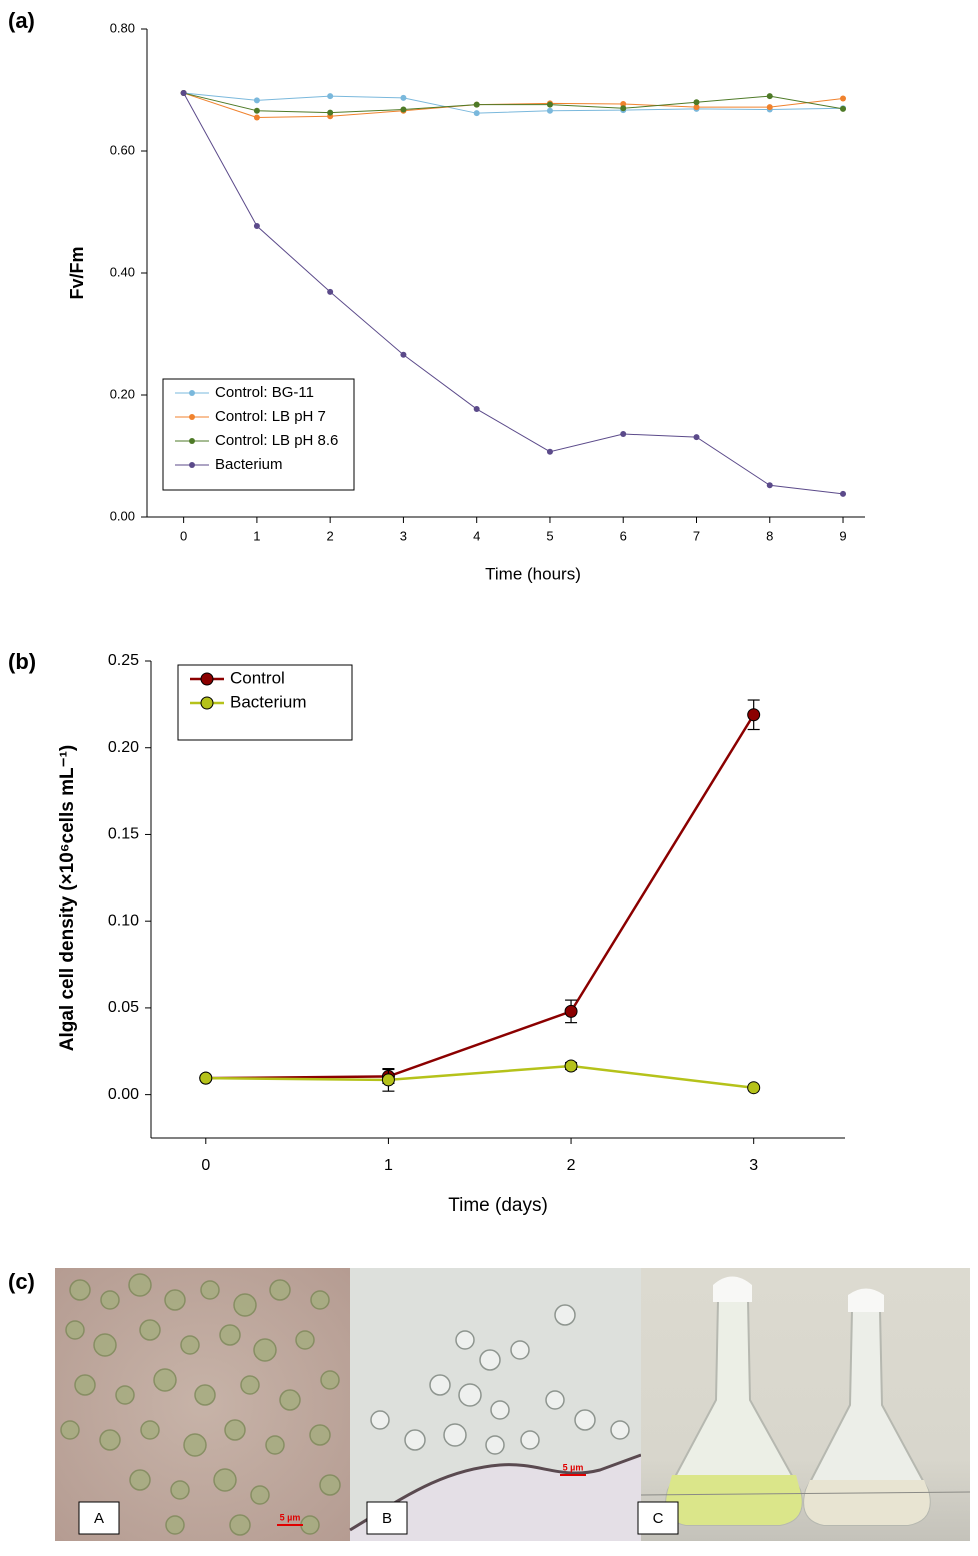 This screenshot has height=1556, width=978. I want to click on scale-label-a: 5 µm, so click(290, 1517).